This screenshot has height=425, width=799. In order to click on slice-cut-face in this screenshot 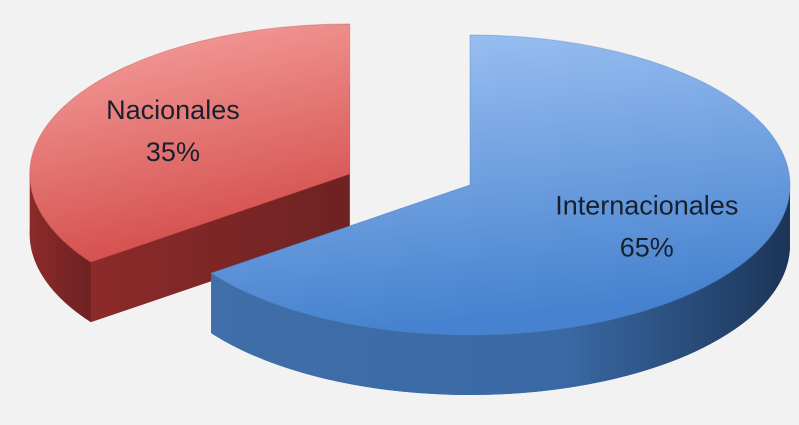, I will do `click(220, 248)`.